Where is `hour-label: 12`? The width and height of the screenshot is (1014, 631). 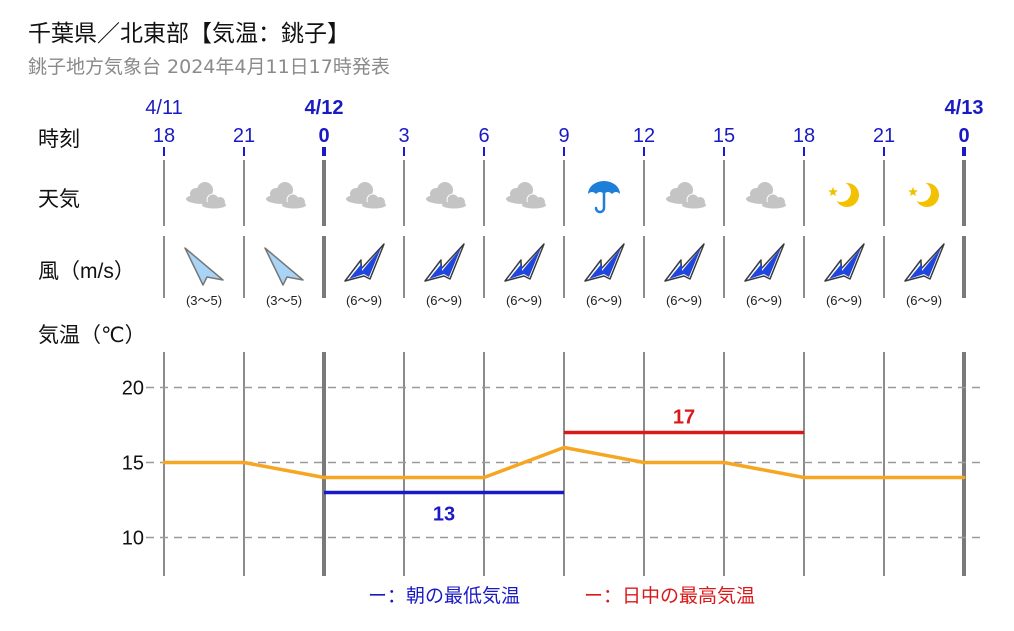 hour-label: 12 is located at coordinates (644, 136).